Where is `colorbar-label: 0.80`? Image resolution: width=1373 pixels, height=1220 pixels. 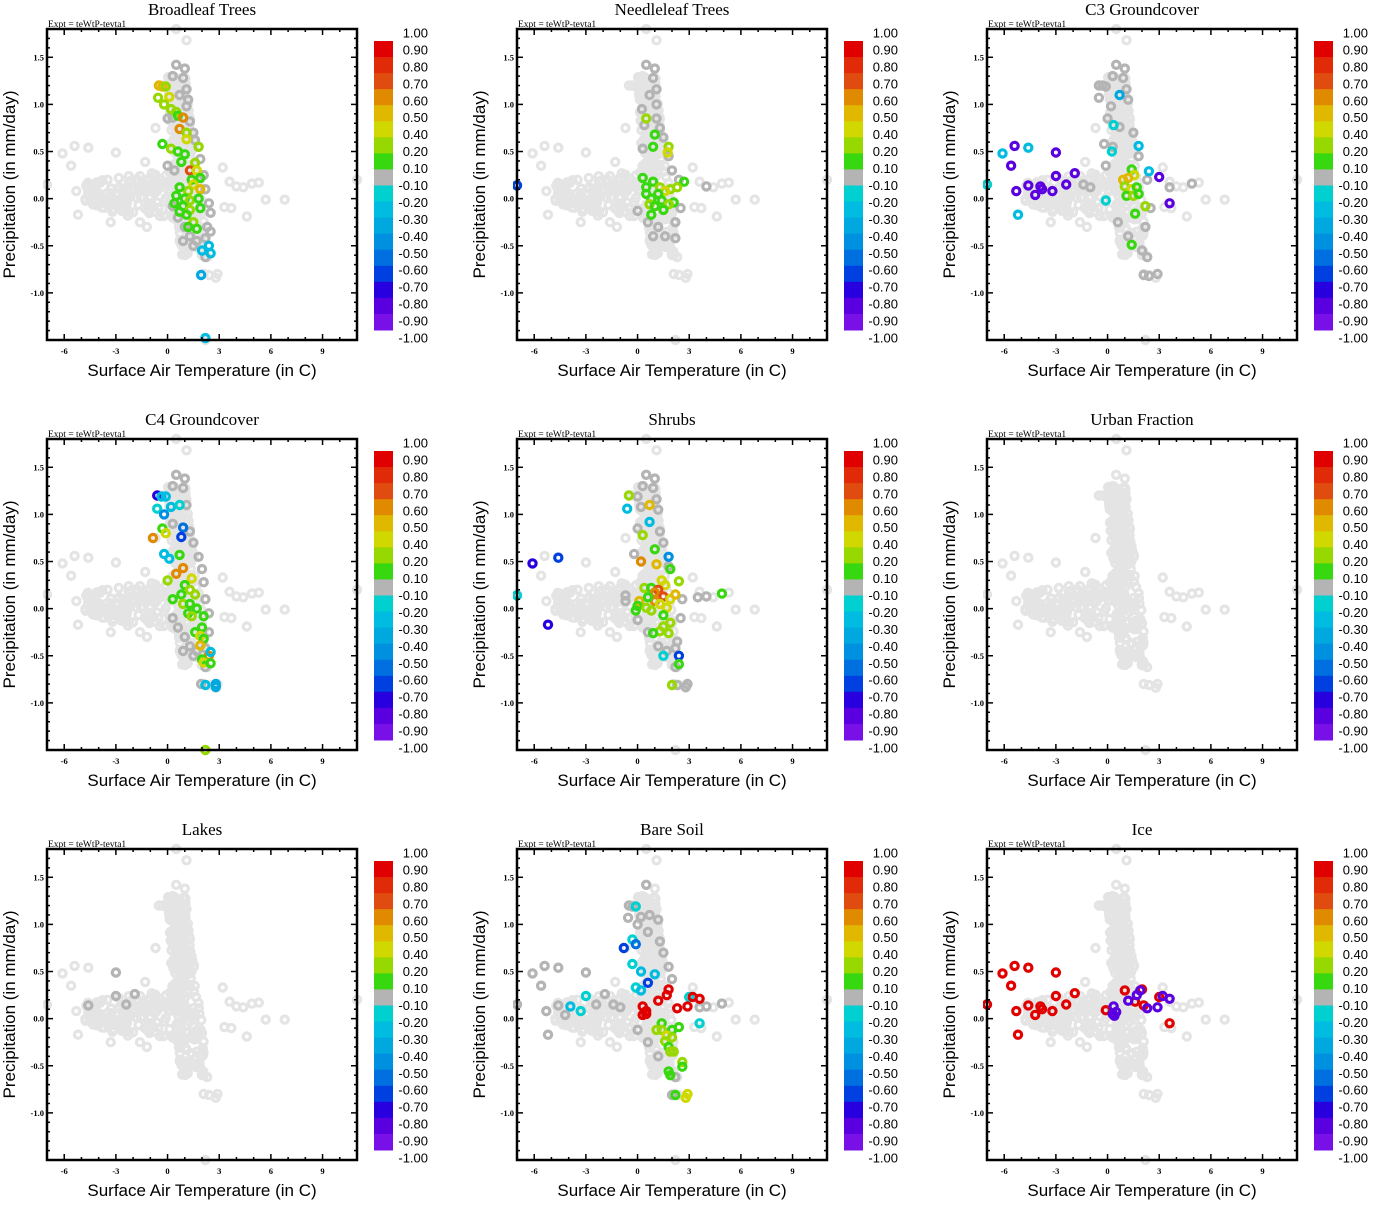
colorbar-label: 0.80 is located at coordinates (1355, 66).